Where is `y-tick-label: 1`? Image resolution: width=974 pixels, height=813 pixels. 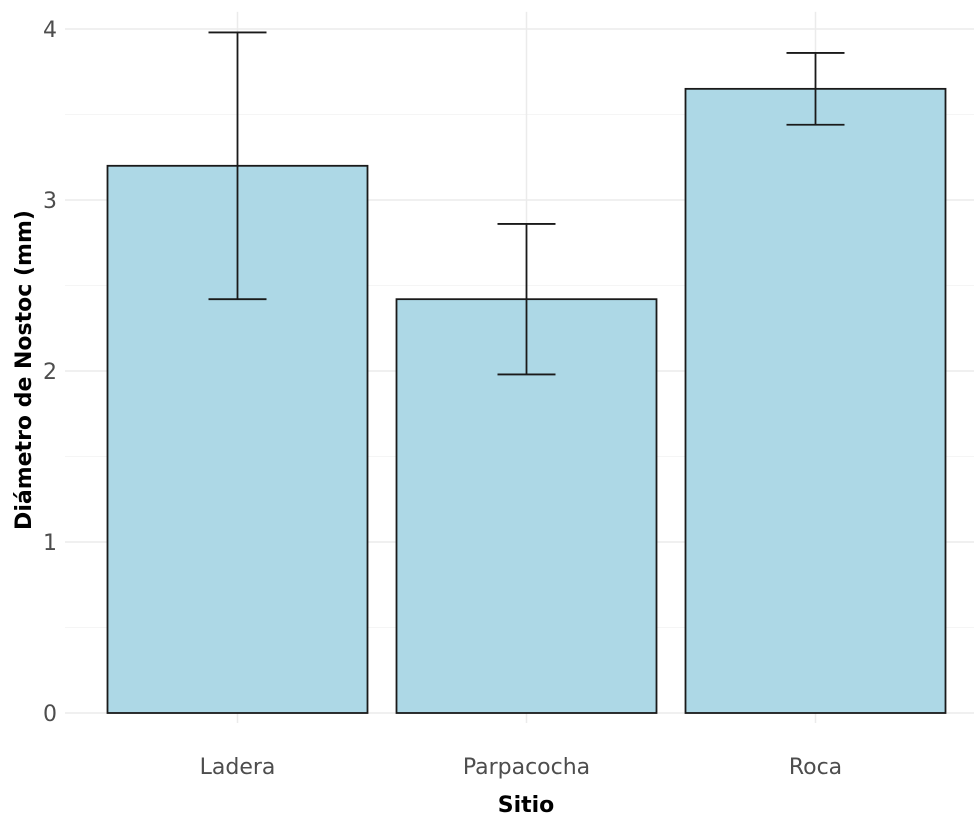 y-tick-label: 1 is located at coordinates (50, 543).